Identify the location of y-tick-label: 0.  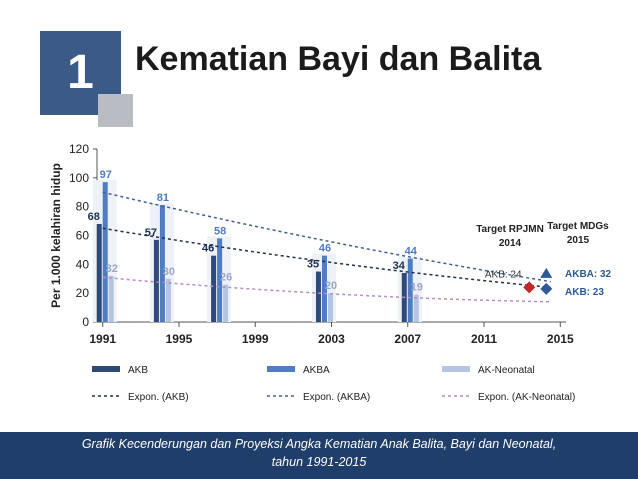
(85, 322).